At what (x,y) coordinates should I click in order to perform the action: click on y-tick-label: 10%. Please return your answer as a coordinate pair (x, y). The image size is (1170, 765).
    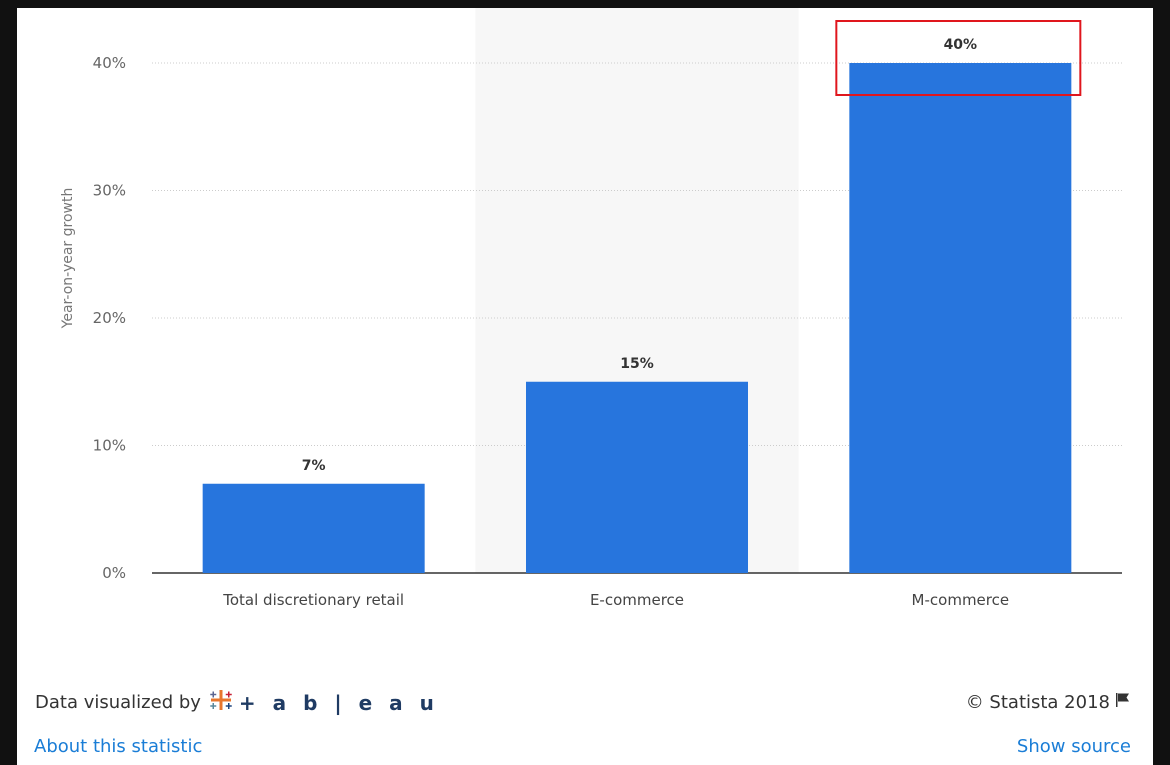
    Looking at the image, I should click on (109, 446).